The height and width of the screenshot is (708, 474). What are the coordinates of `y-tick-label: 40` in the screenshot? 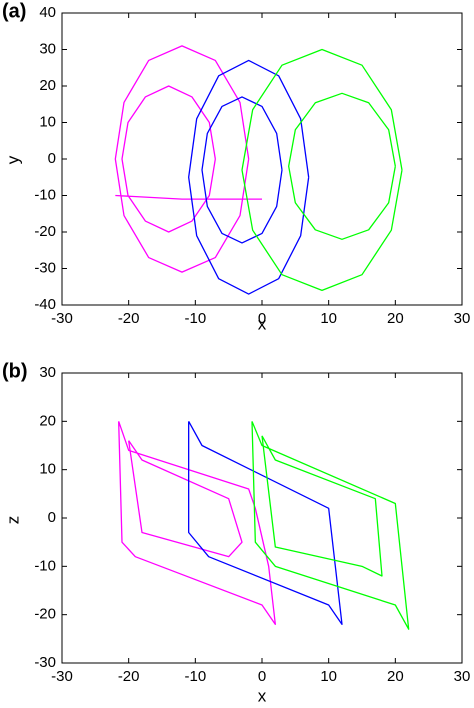 It's located at (47, 12).